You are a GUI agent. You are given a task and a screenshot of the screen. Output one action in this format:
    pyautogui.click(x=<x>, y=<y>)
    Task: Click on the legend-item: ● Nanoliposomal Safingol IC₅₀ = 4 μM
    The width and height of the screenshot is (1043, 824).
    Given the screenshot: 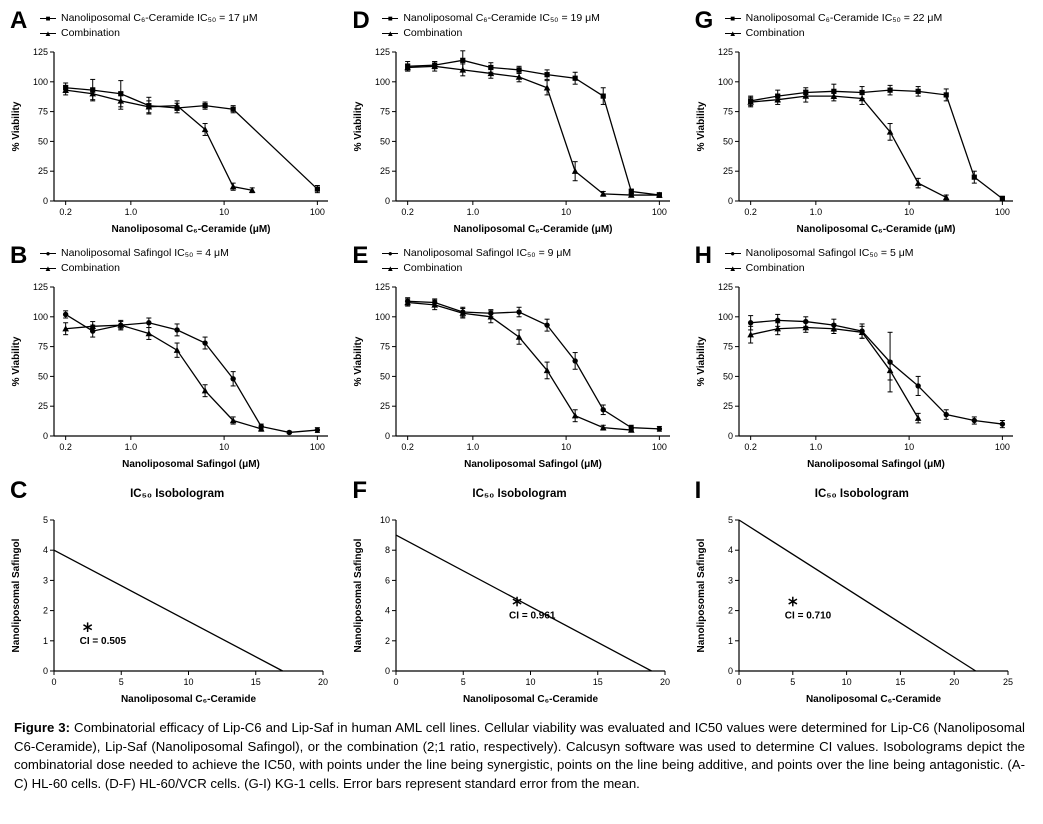 What is the action you would take?
    pyautogui.click(x=134, y=253)
    